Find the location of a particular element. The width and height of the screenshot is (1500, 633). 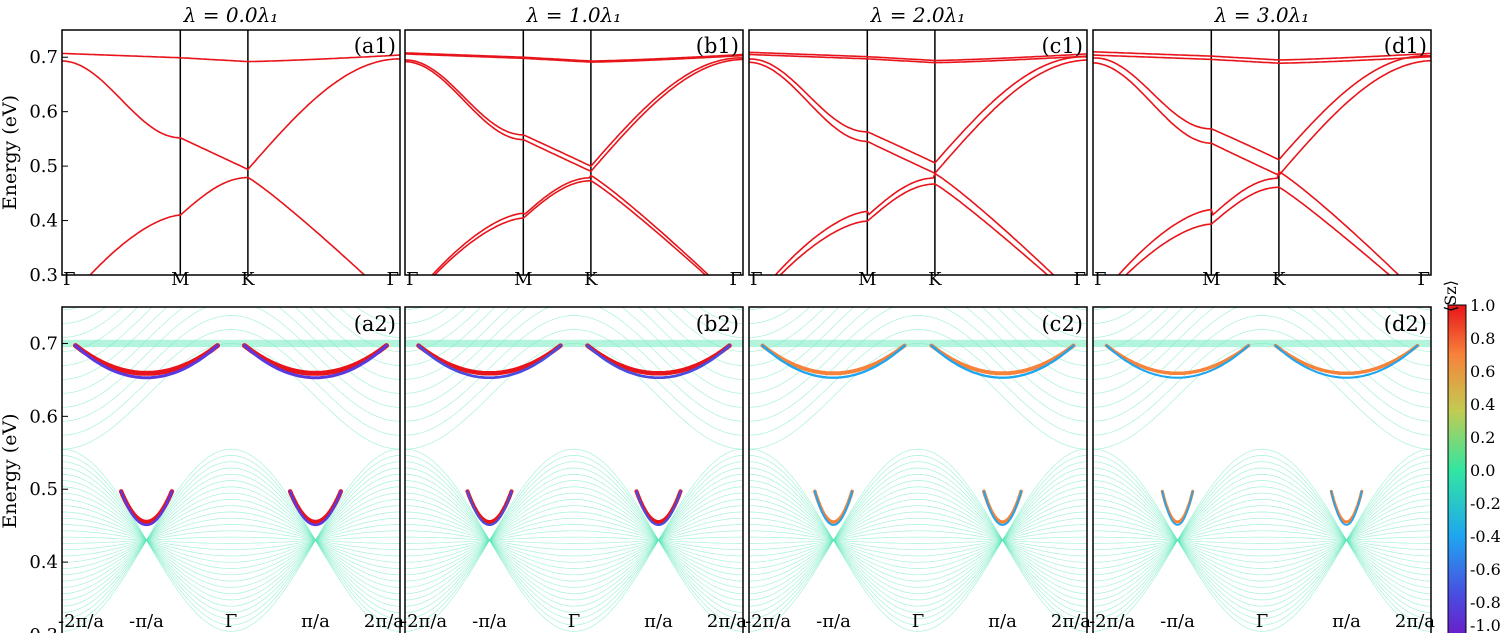

band-panel-a1: λ = 0.0λ₁ (a1) Γ M K Γ is located at coordinates (231, 146).